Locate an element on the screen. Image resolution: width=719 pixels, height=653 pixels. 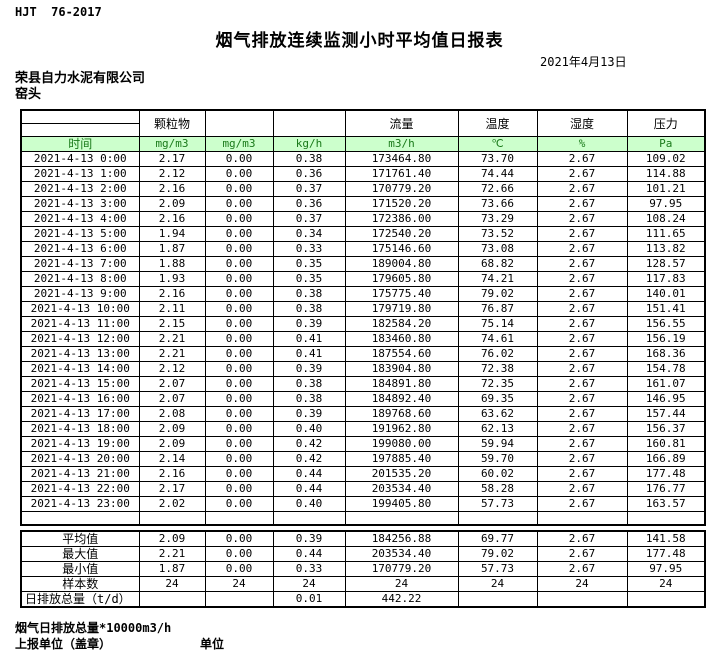
value-cell: 199080.00 is located at coordinates (401, 444).